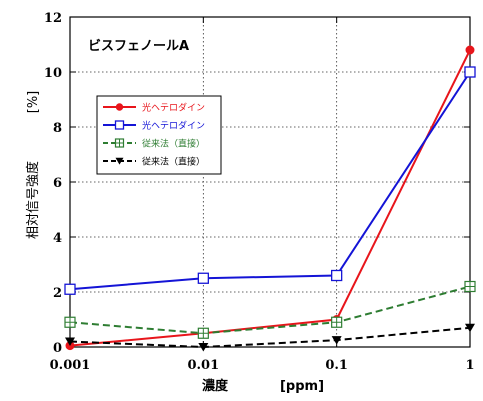 The height and width of the screenshot is (401, 483). What do you see at coordinates (138, 46) in the screenshot?
I see `chart-annotation: ビスフェノールA` at bounding box center [138, 46].